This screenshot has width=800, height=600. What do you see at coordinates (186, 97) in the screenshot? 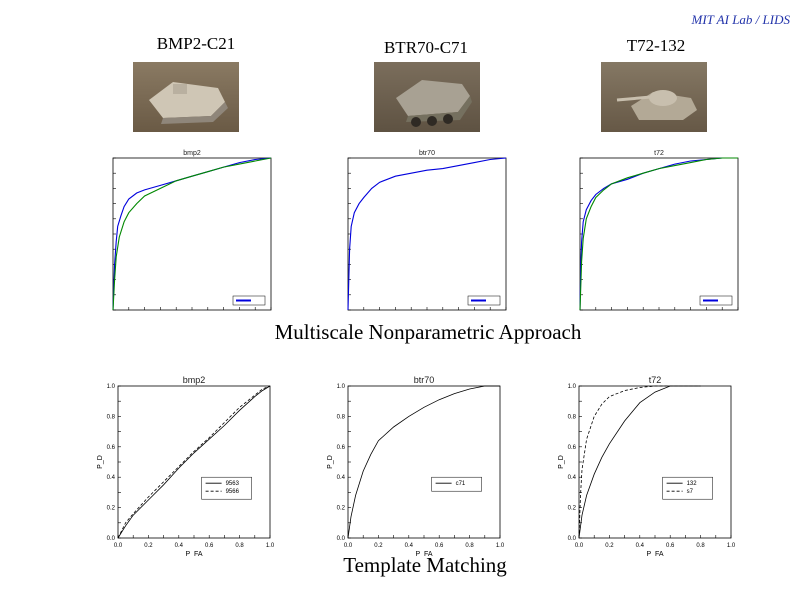
I see `tank-photo-bmp2` at bounding box center [186, 97].